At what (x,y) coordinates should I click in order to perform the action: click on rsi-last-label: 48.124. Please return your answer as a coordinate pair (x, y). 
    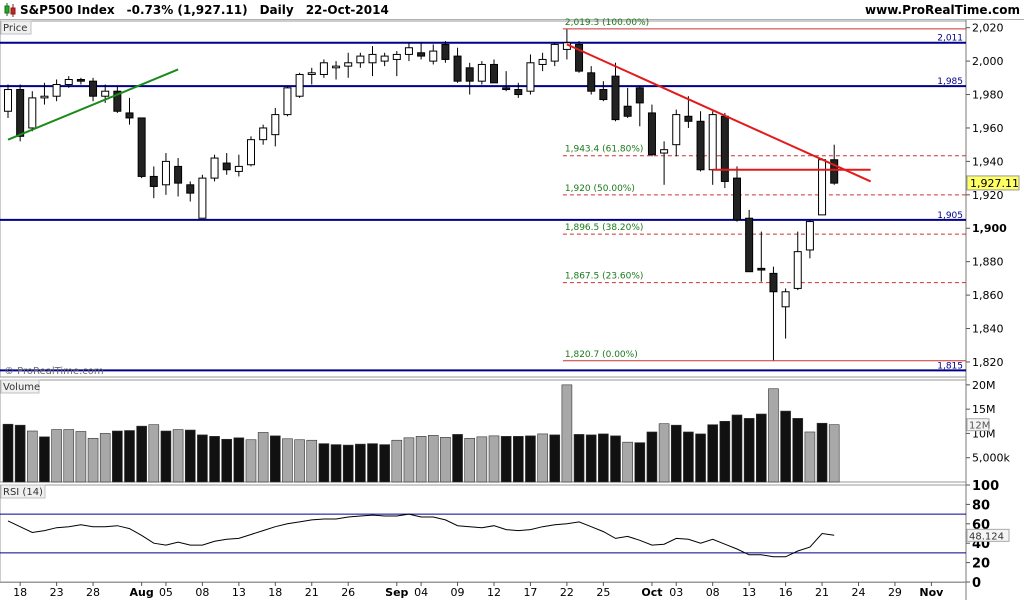
    Looking at the image, I should click on (986, 536).